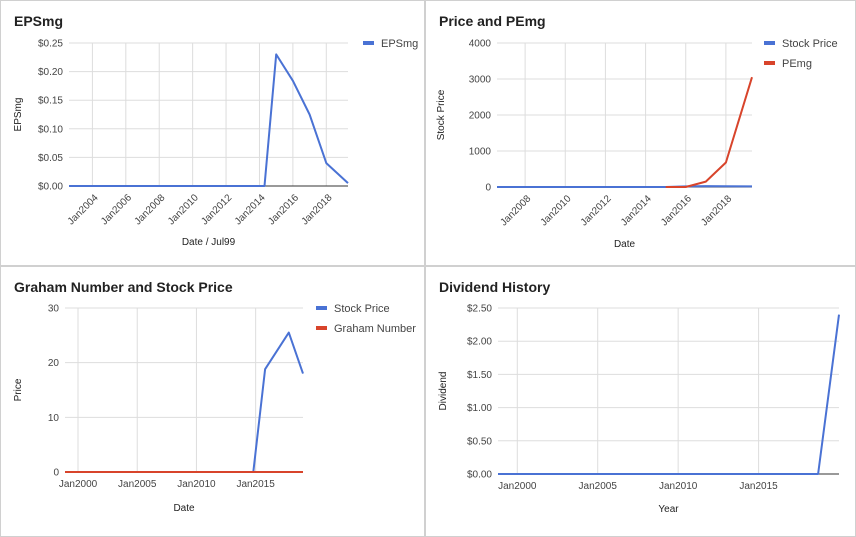 This screenshot has width=856, height=537. What do you see at coordinates (479, 408) in the screenshot?
I see `y-tick-label: $1.00` at bounding box center [479, 408].